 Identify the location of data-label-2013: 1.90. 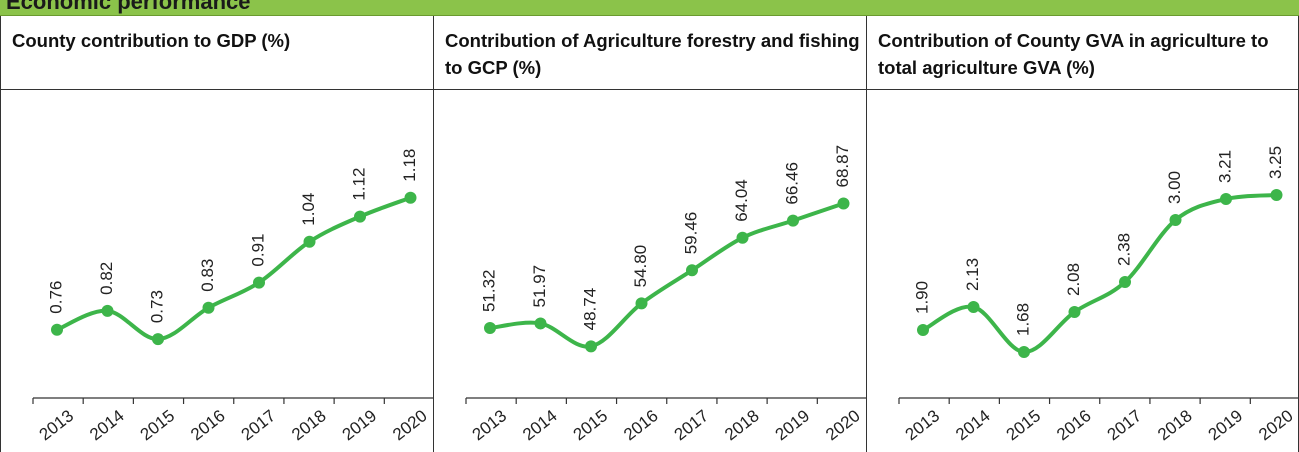
(921, 297).